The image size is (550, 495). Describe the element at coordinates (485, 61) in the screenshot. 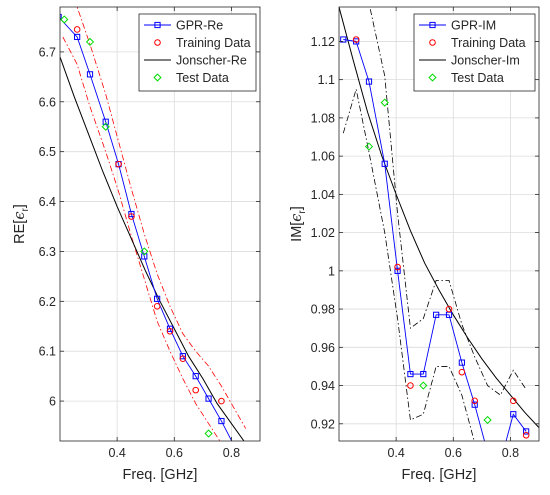

I see `chart-2-legend-label-2: Jonscher-Im` at that location.